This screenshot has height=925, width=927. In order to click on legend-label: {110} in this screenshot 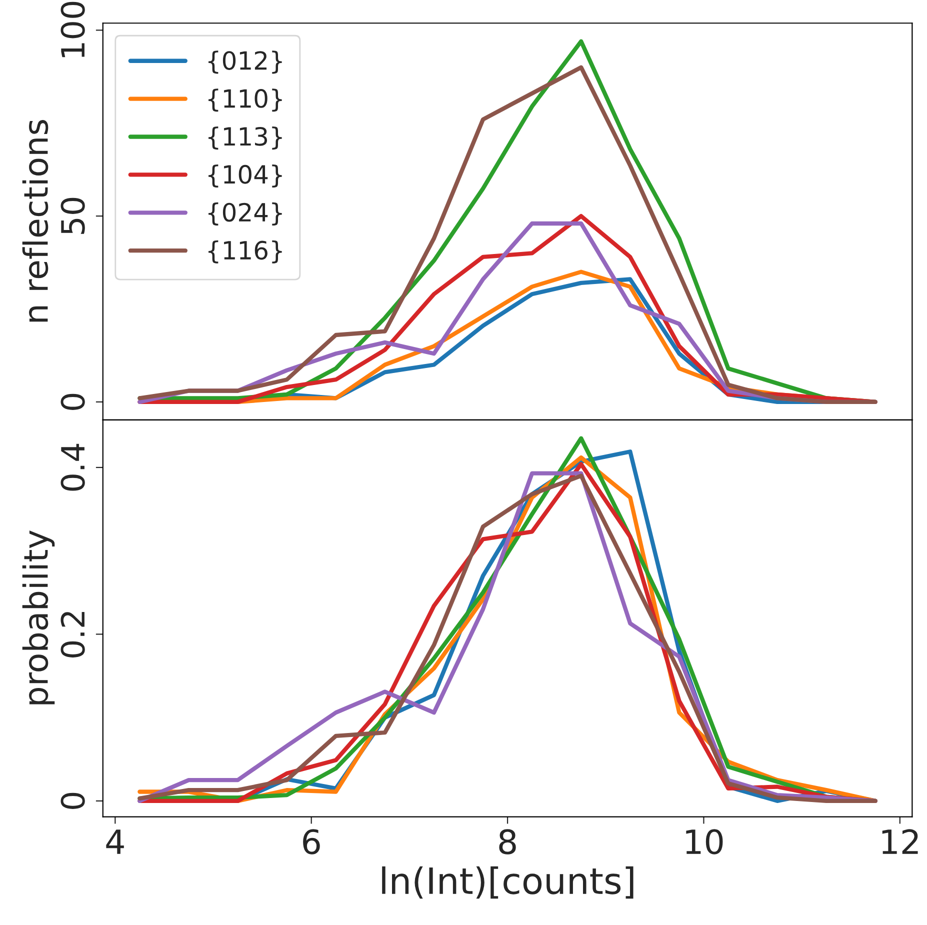, I will do `click(245, 100)`.